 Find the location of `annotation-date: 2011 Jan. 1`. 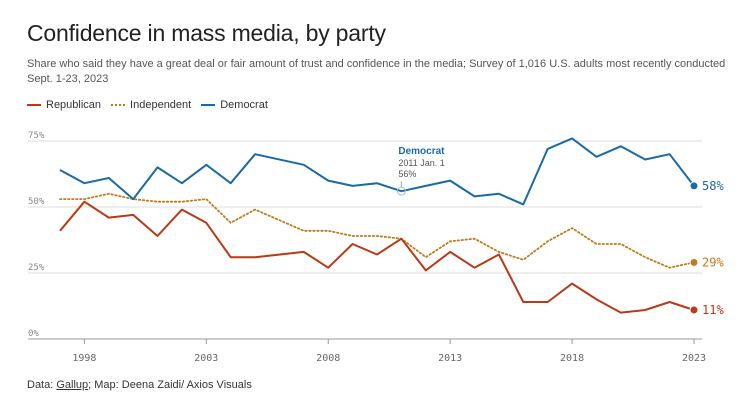

annotation-date: 2011 Jan. 1 is located at coordinates (421, 163).